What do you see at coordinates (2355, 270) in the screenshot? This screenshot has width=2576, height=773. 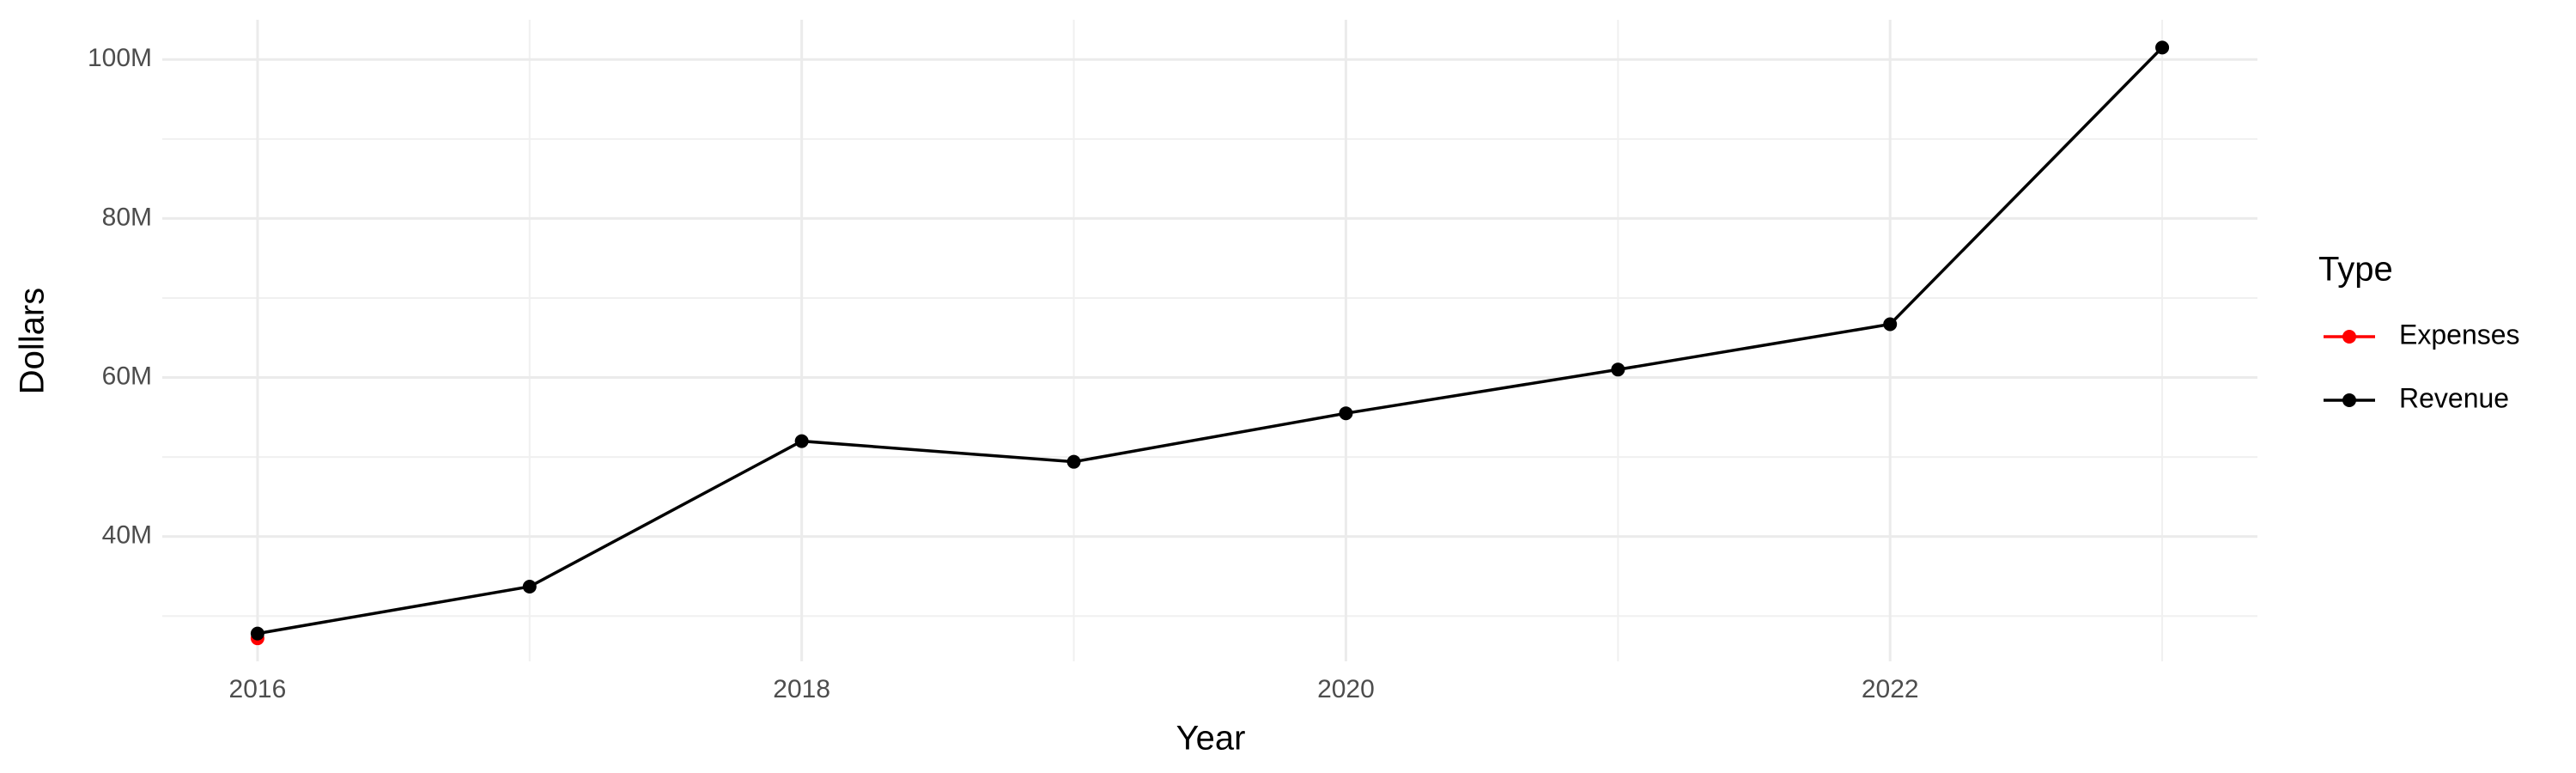 I see `legend-title: Type` at bounding box center [2355, 270].